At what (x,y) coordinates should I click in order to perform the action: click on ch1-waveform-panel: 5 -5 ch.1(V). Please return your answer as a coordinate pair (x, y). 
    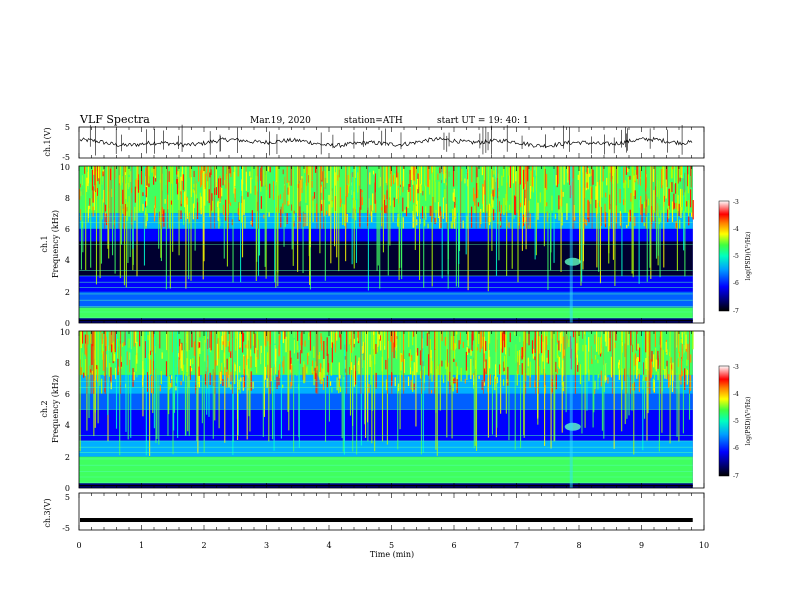
    Looking at the image, I should click on (374, 142).